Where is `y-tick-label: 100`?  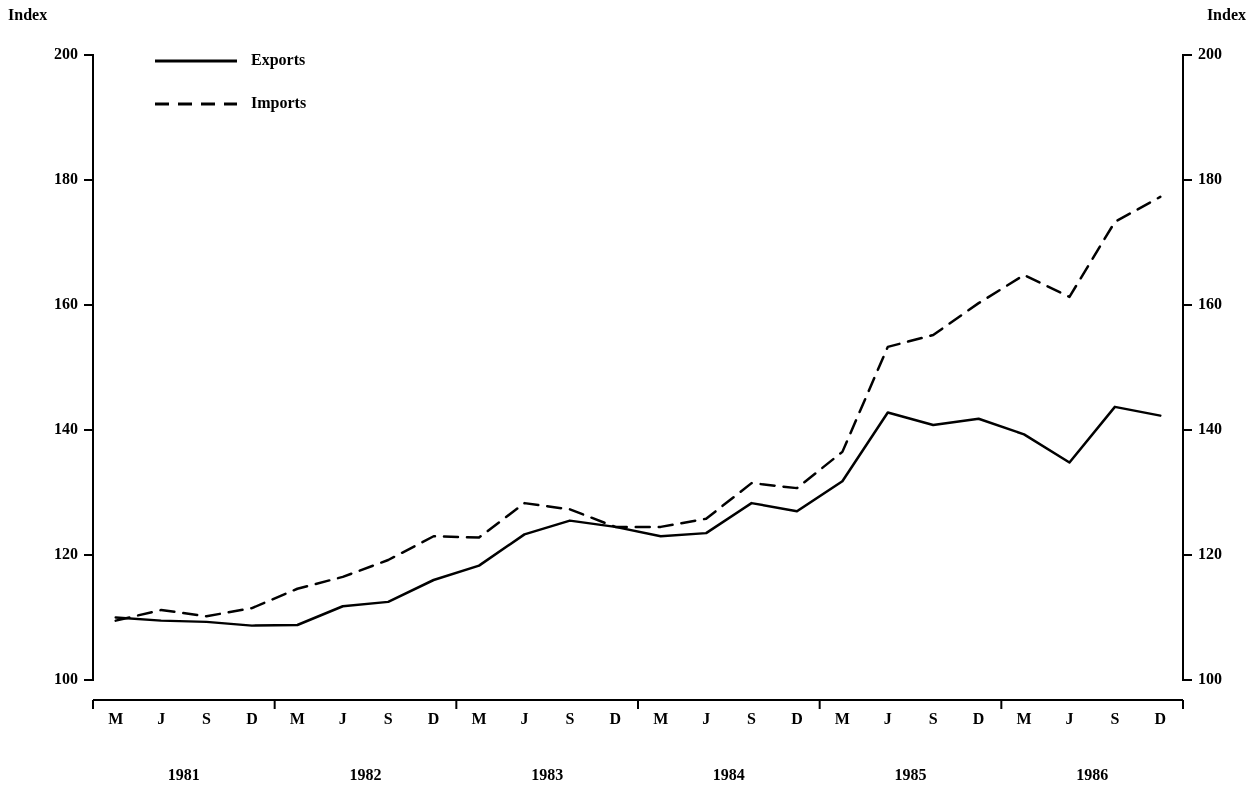 y-tick-label: 100 is located at coordinates (66, 679).